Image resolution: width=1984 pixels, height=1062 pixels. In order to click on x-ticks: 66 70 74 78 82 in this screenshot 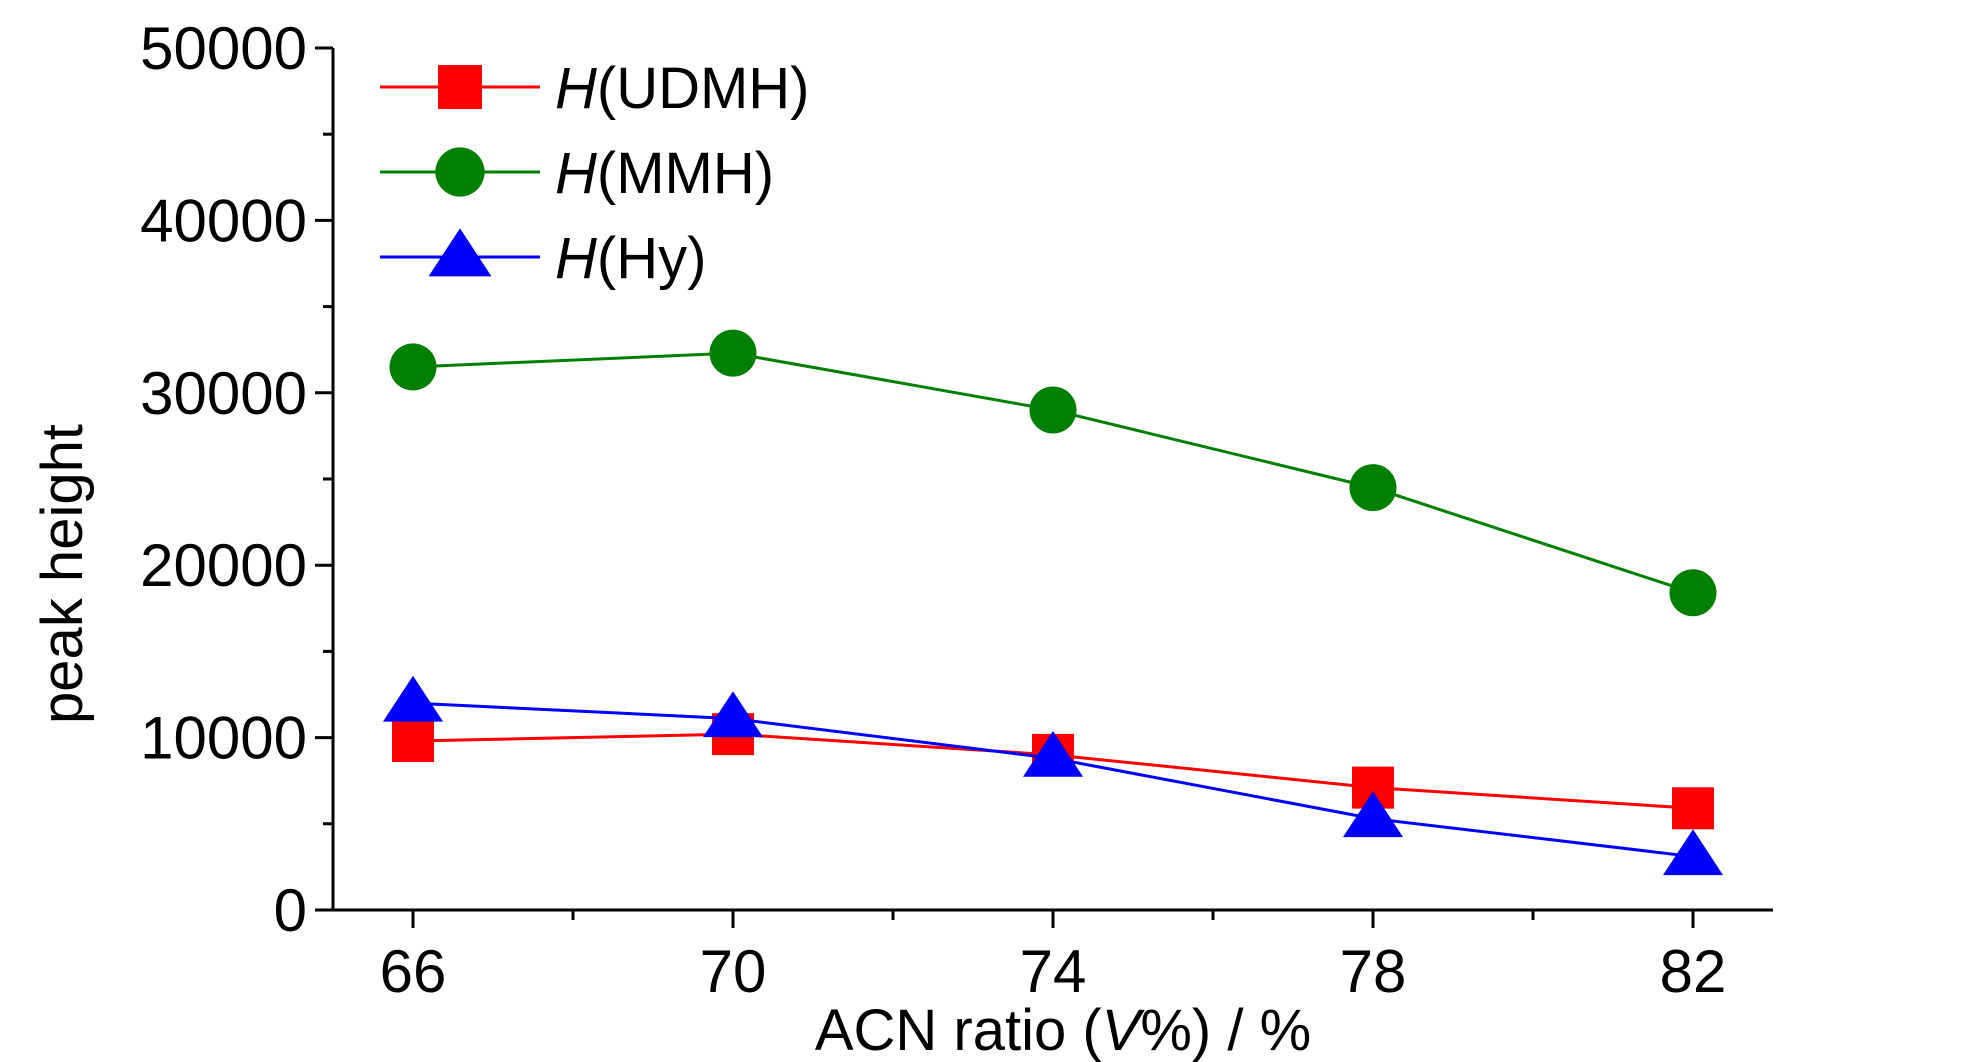, I will do `click(1053, 957)`.